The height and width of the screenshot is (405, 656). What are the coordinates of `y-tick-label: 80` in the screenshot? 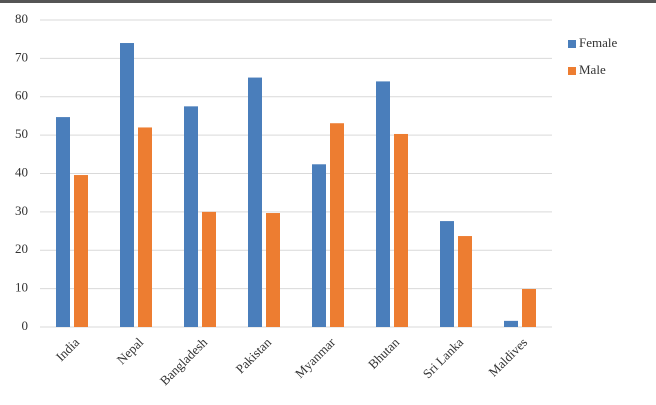 It's located at (21, 18).